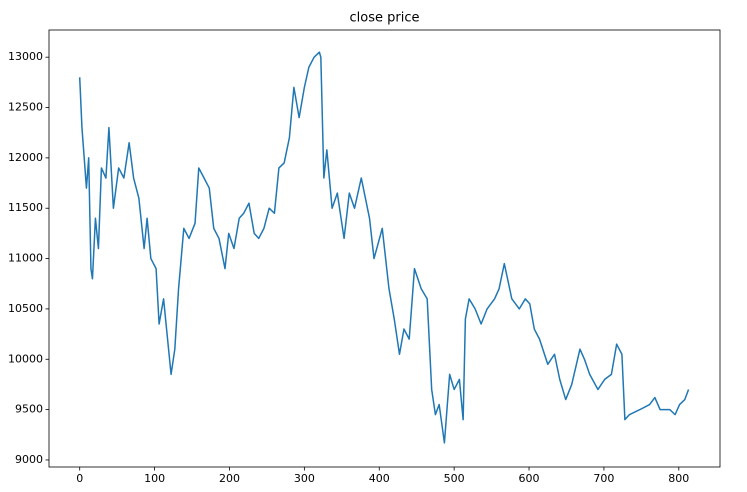 The width and height of the screenshot is (747, 492). I want to click on y-tick-label: 11000, so click(25, 258).